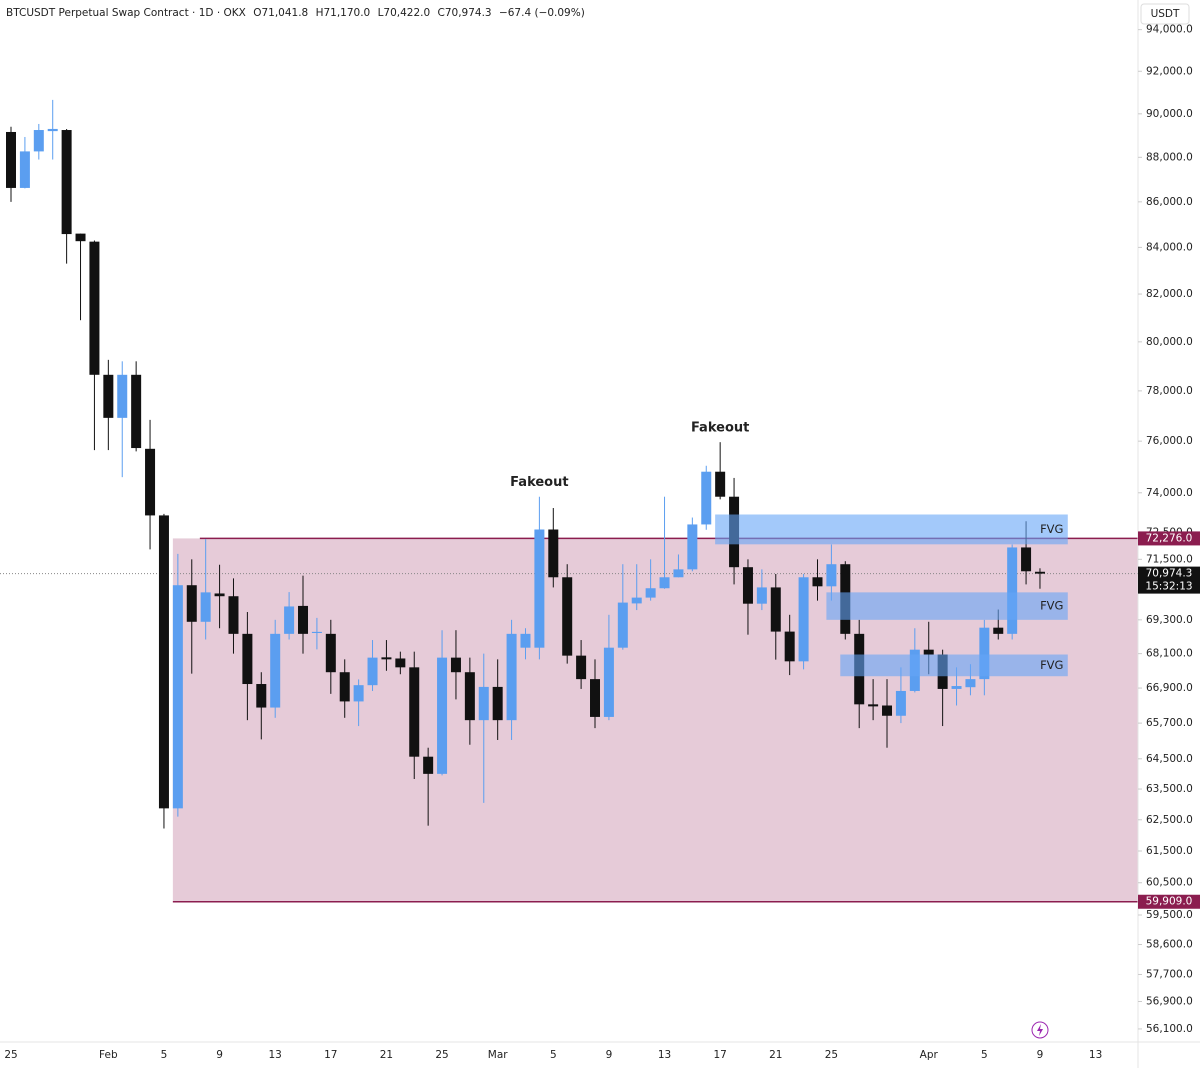 Image resolution: width=1200 pixels, height=1068 pixels. What do you see at coordinates (1169, 574) in the screenshot?
I see `current-price-label: 70,974.3` at bounding box center [1169, 574].